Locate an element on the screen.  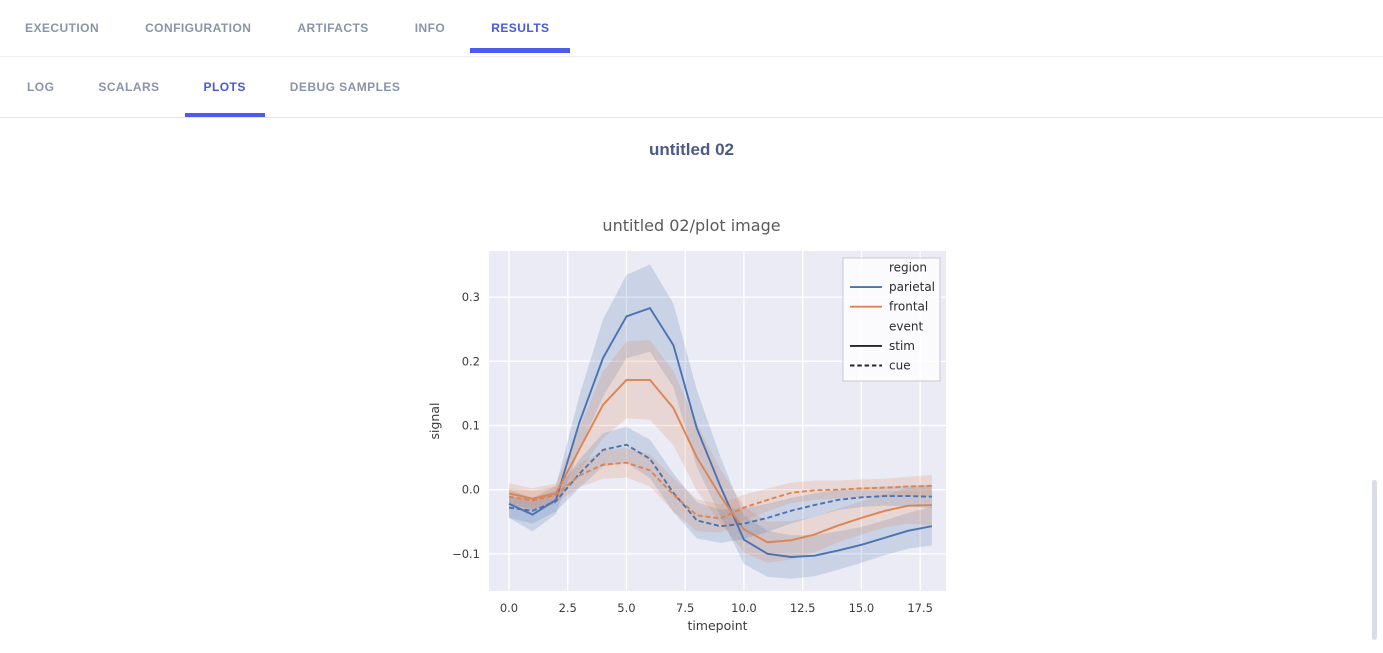
x-tick-label: 10.0 is located at coordinates (744, 608).